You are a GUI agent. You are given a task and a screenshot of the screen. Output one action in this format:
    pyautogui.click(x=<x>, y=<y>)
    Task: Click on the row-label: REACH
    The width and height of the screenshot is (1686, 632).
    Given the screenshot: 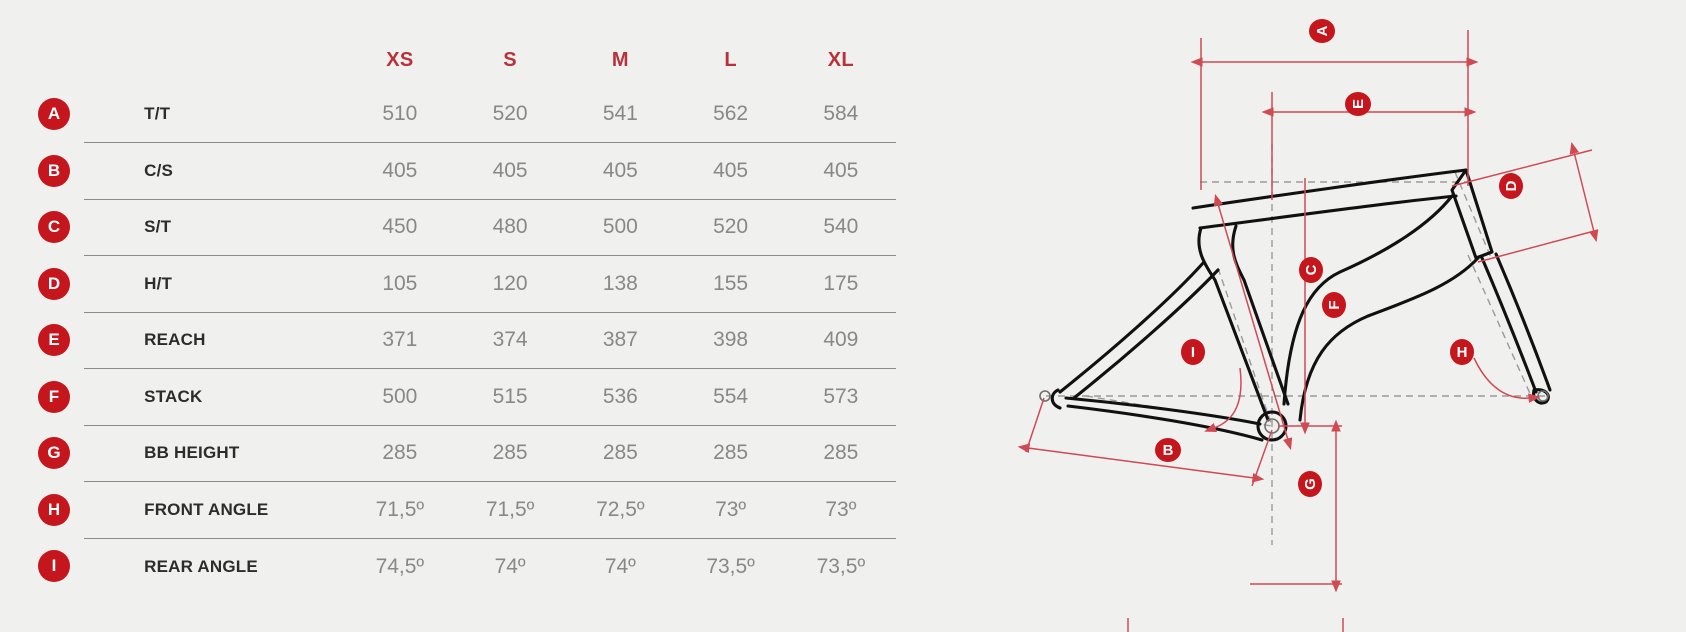 What is the action you would take?
    pyautogui.click(x=175, y=340)
    